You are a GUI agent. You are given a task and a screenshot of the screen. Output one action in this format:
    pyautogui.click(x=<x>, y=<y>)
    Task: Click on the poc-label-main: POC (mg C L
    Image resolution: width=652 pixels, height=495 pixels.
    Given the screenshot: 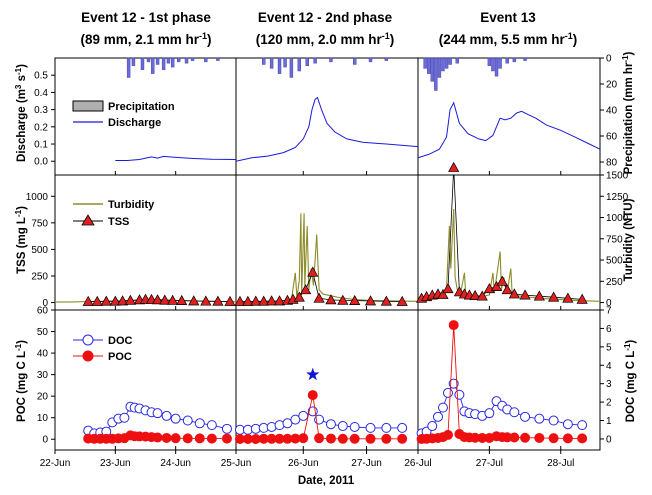 What is the action you would take?
    pyautogui.click(x=22, y=386)
    